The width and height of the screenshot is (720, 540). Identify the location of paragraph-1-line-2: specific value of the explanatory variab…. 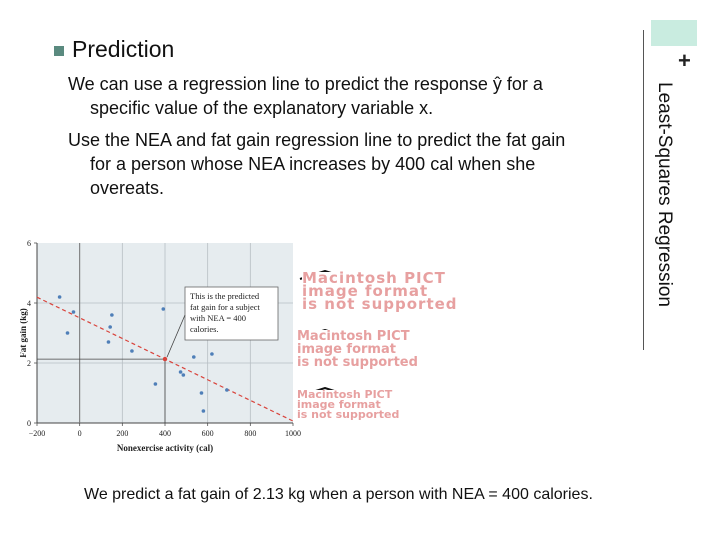
(262, 108).